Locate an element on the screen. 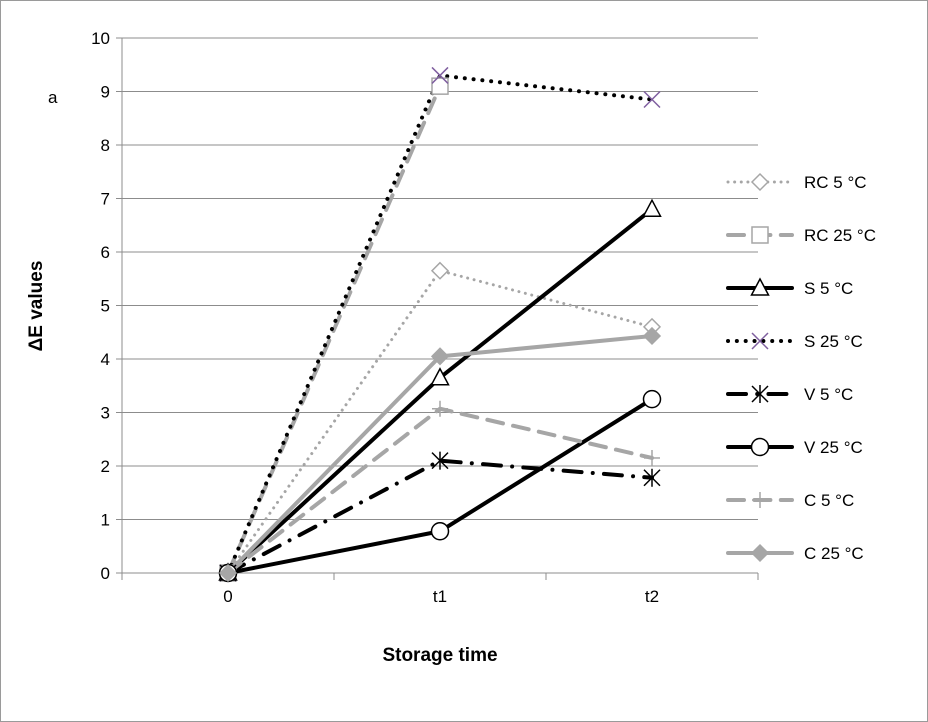  y-tick-labels: 0 1 2 3 4 5 6 7 8 9 10 is located at coordinates (100, 306).